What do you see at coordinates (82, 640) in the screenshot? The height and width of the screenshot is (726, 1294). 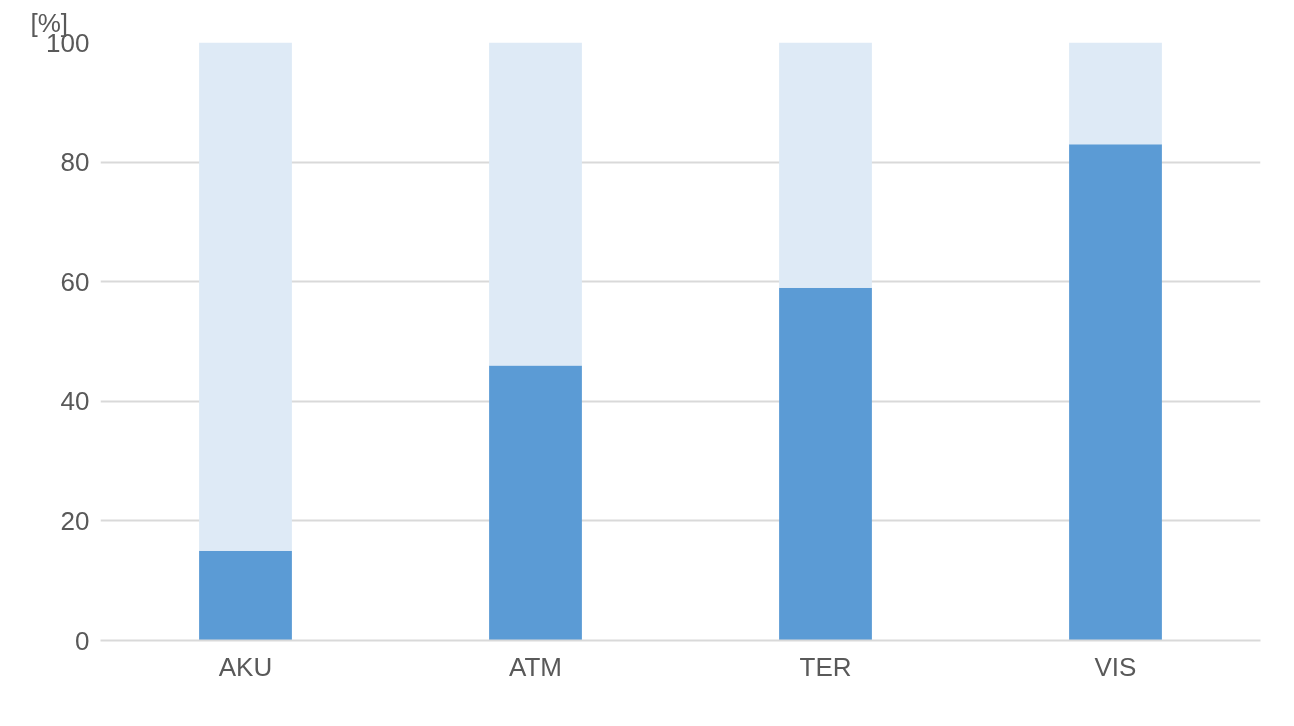 I see `y-tick-label: 0` at bounding box center [82, 640].